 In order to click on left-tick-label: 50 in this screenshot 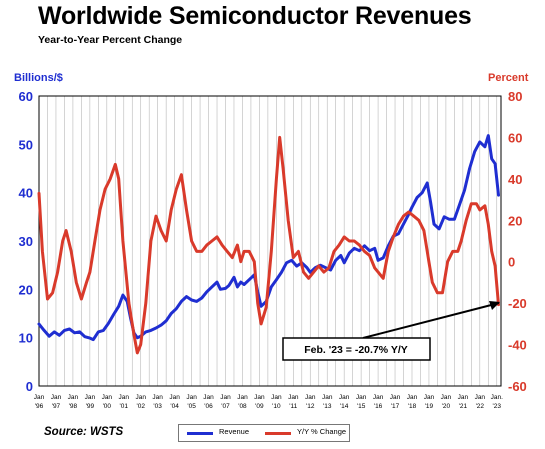, I will do `click(26, 144)`.